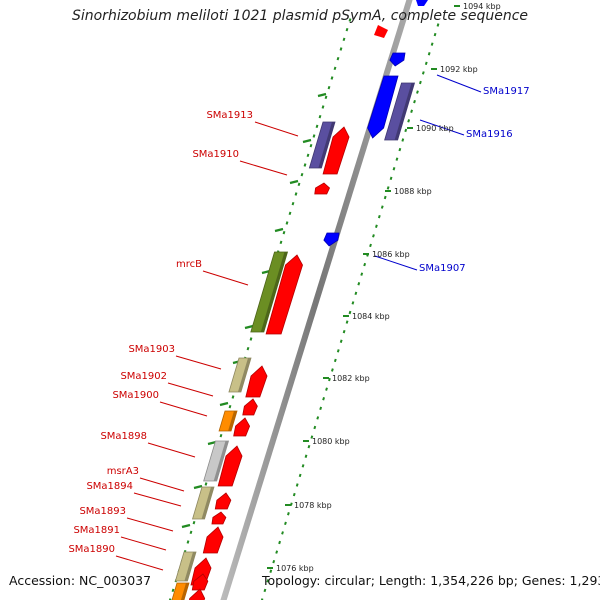 This screenshot has height=600, width=600. What do you see at coordinates (371, 316) in the screenshot?
I see `kbp-label: 1084 kbp` at bounding box center [371, 316].